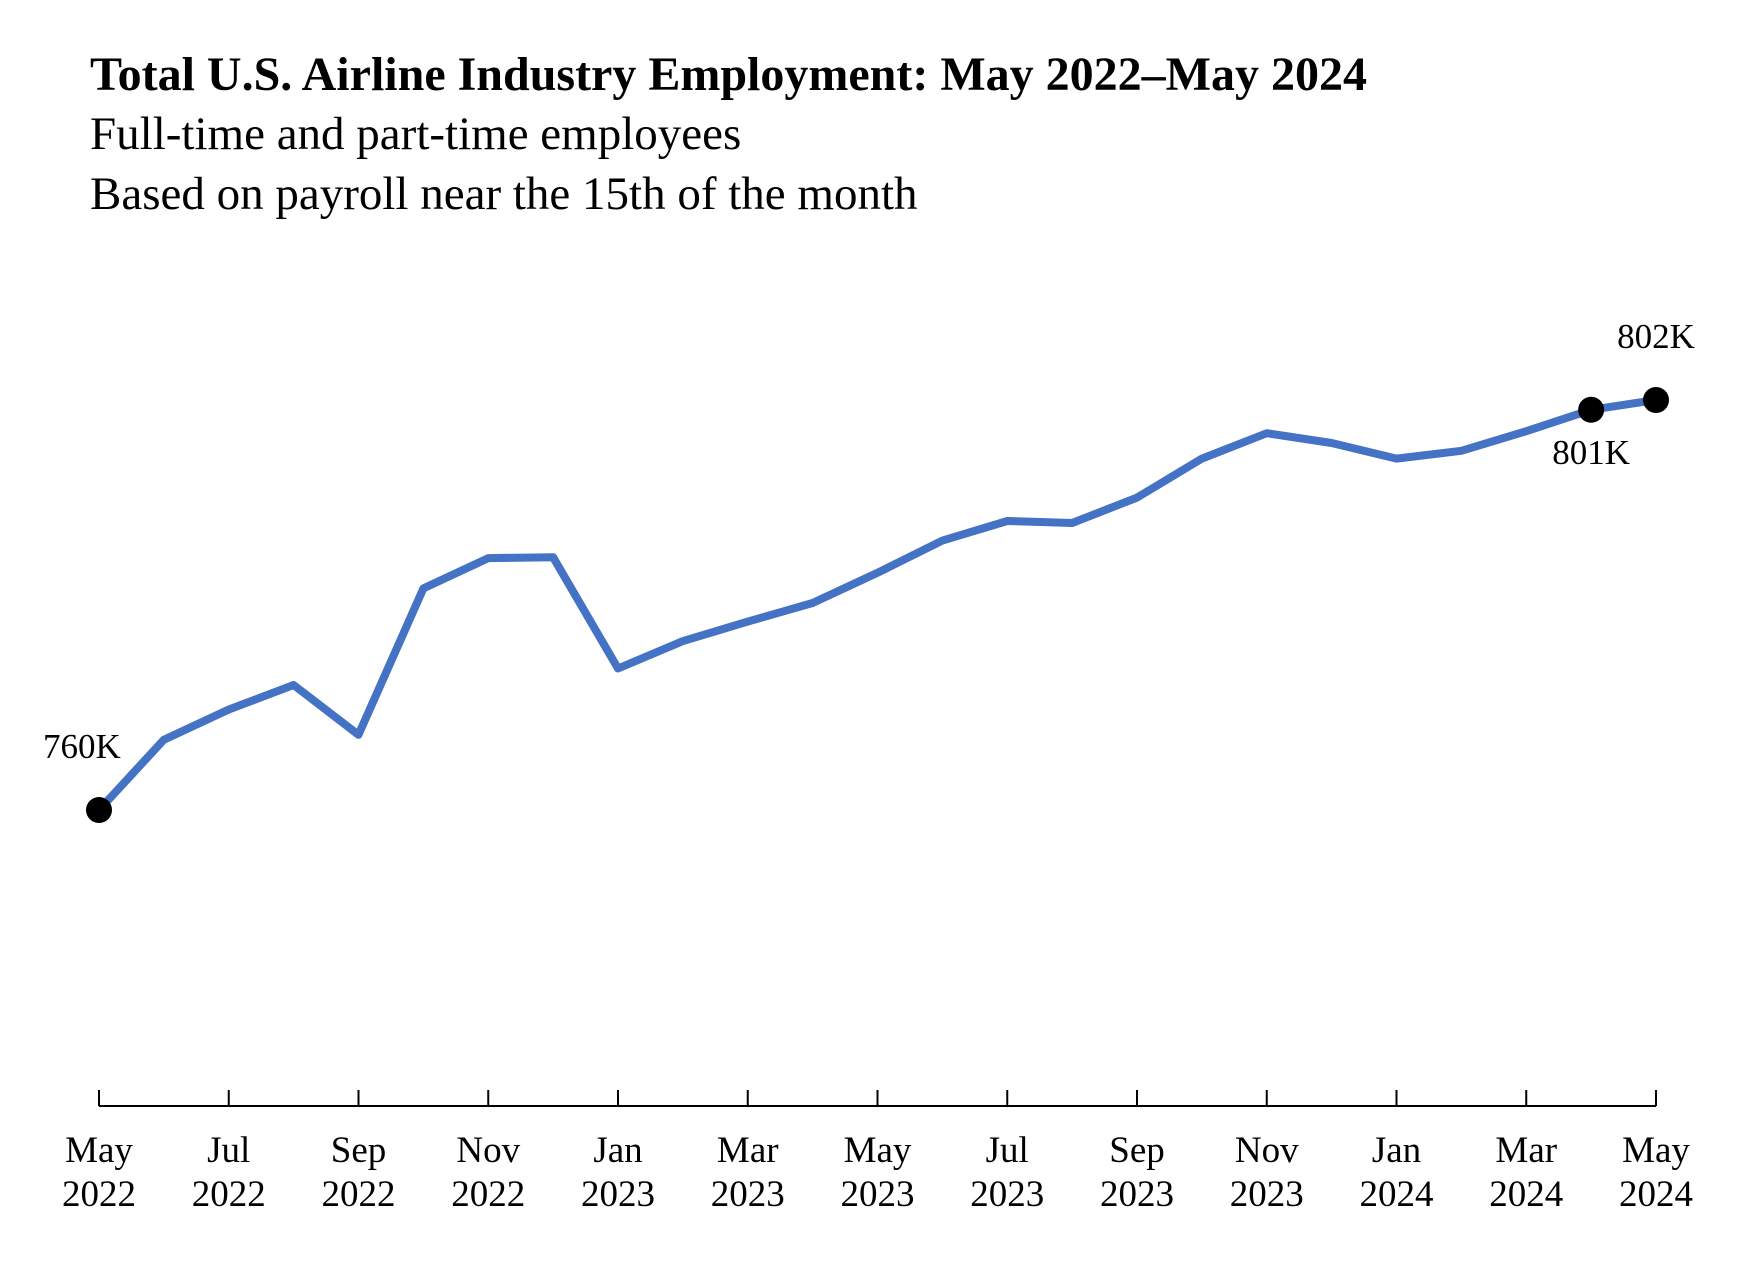 The height and width of the screenshot is (1262, 1737). I want to click on chart-subtitle-line-1: Full-time and part-time employees, so click(416, 134).